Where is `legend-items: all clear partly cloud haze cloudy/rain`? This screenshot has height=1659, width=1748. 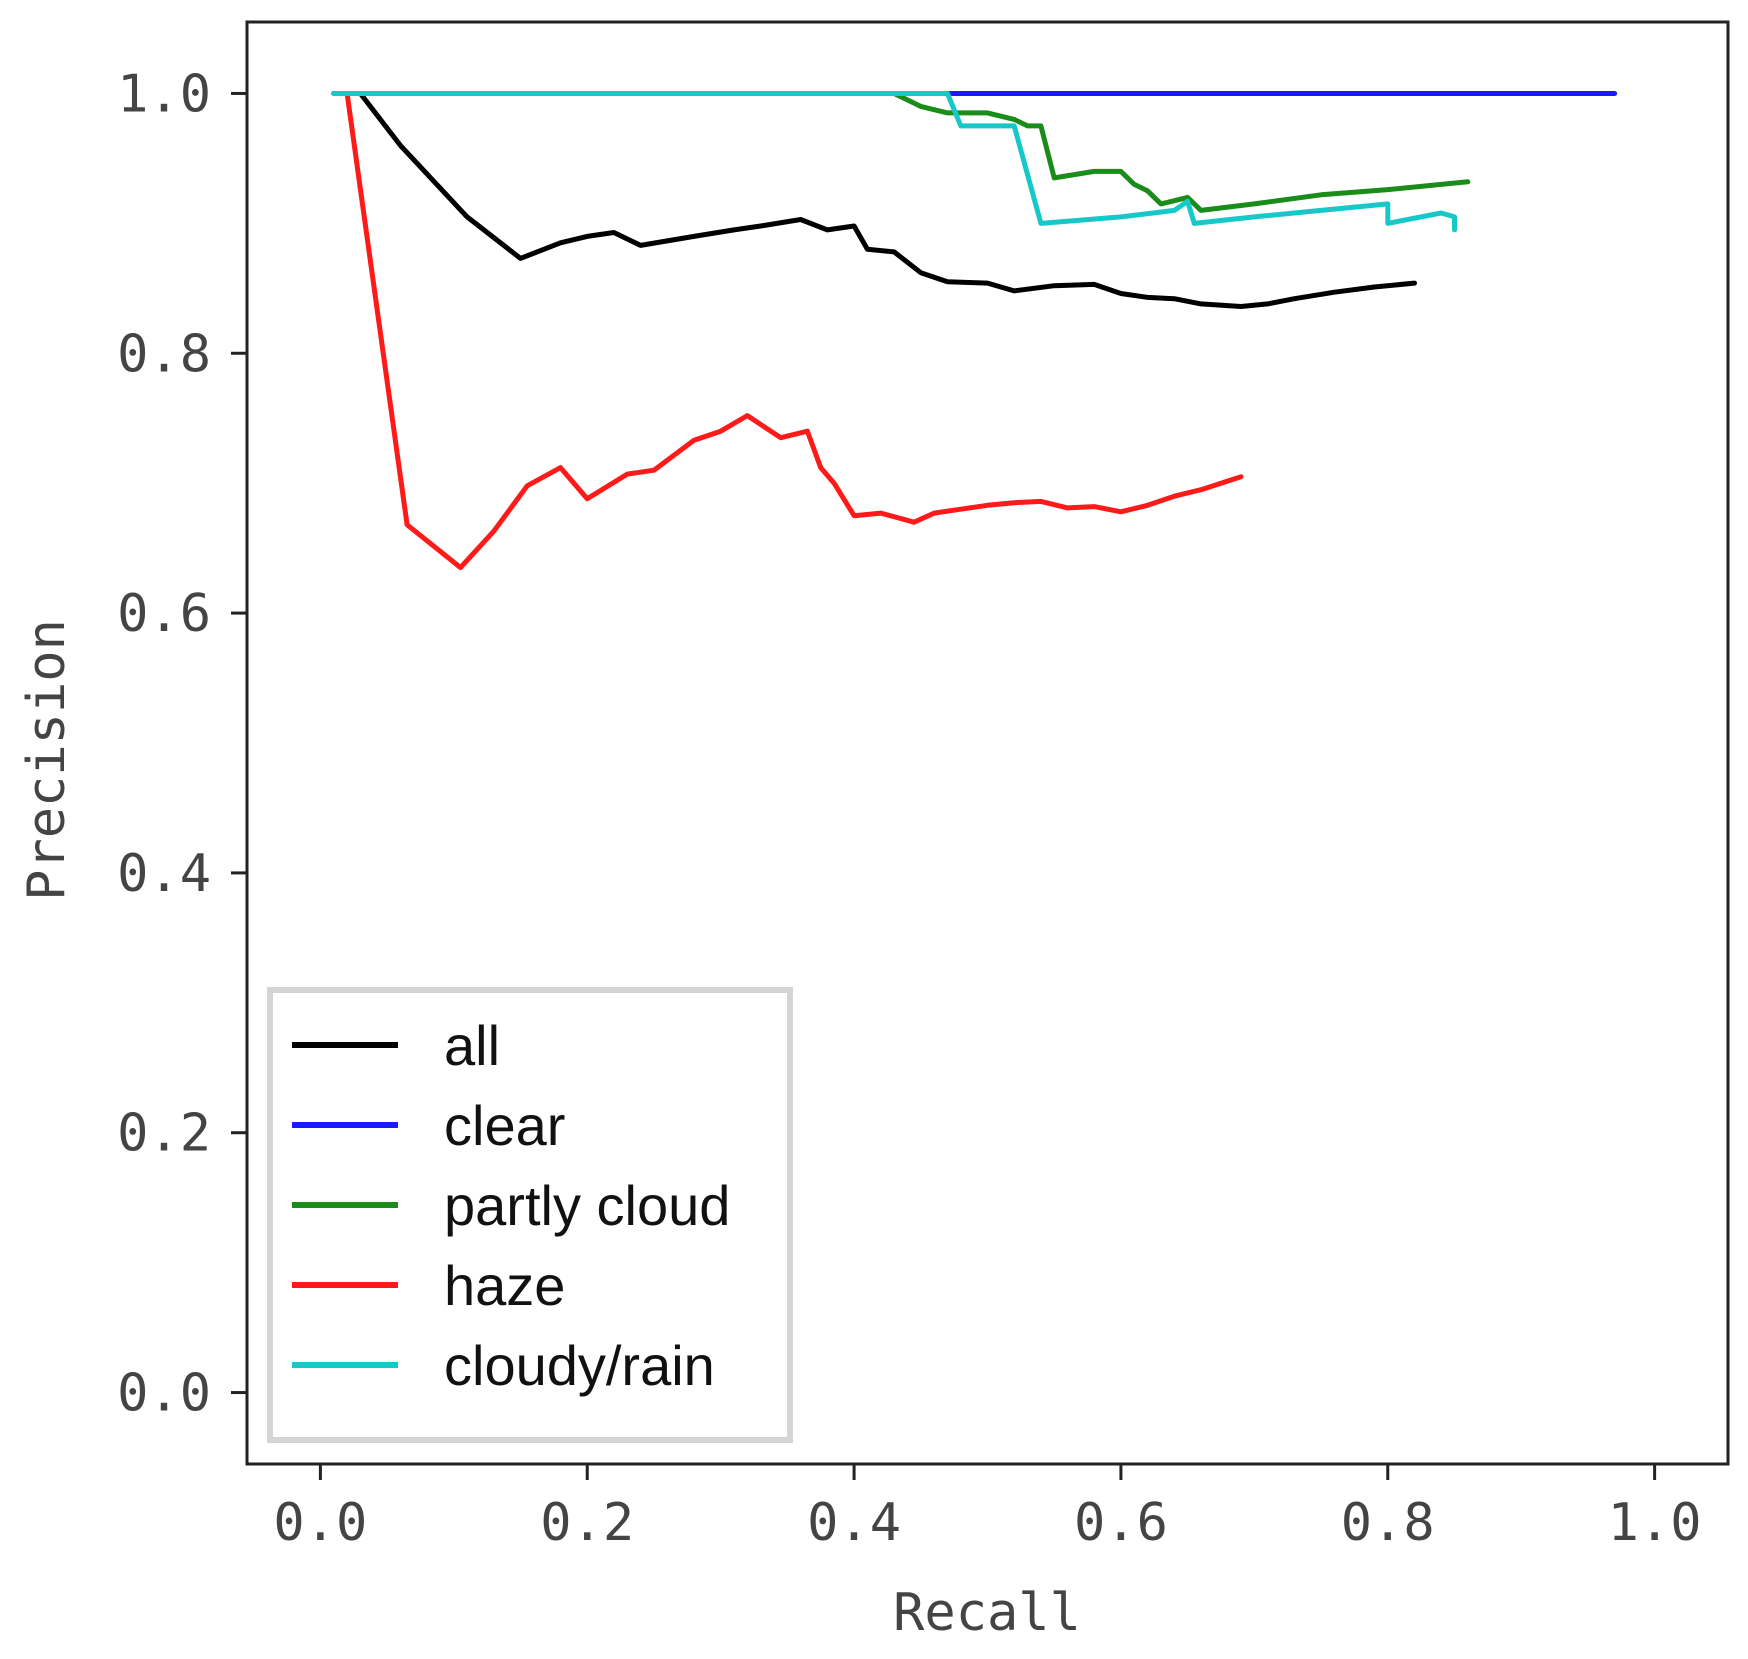
legend-items: all clear partly cloud haze cloudy/rain is located at coordinates (511, 1205).